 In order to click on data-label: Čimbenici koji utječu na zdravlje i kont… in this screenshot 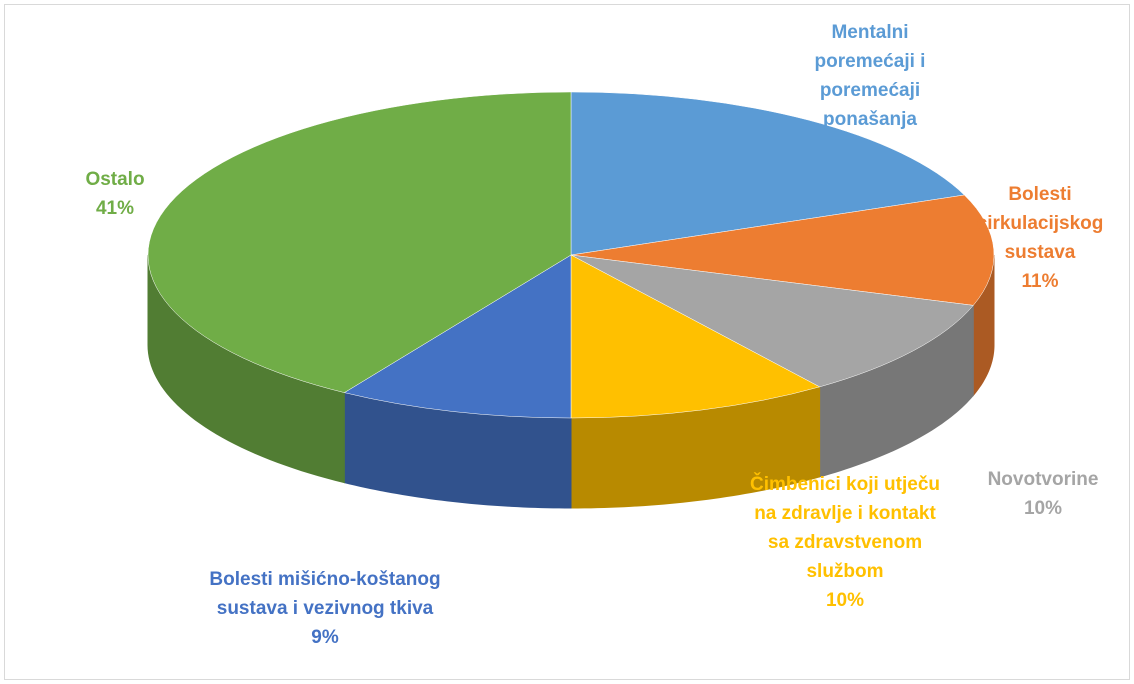, I will do `click(845, 542)`.